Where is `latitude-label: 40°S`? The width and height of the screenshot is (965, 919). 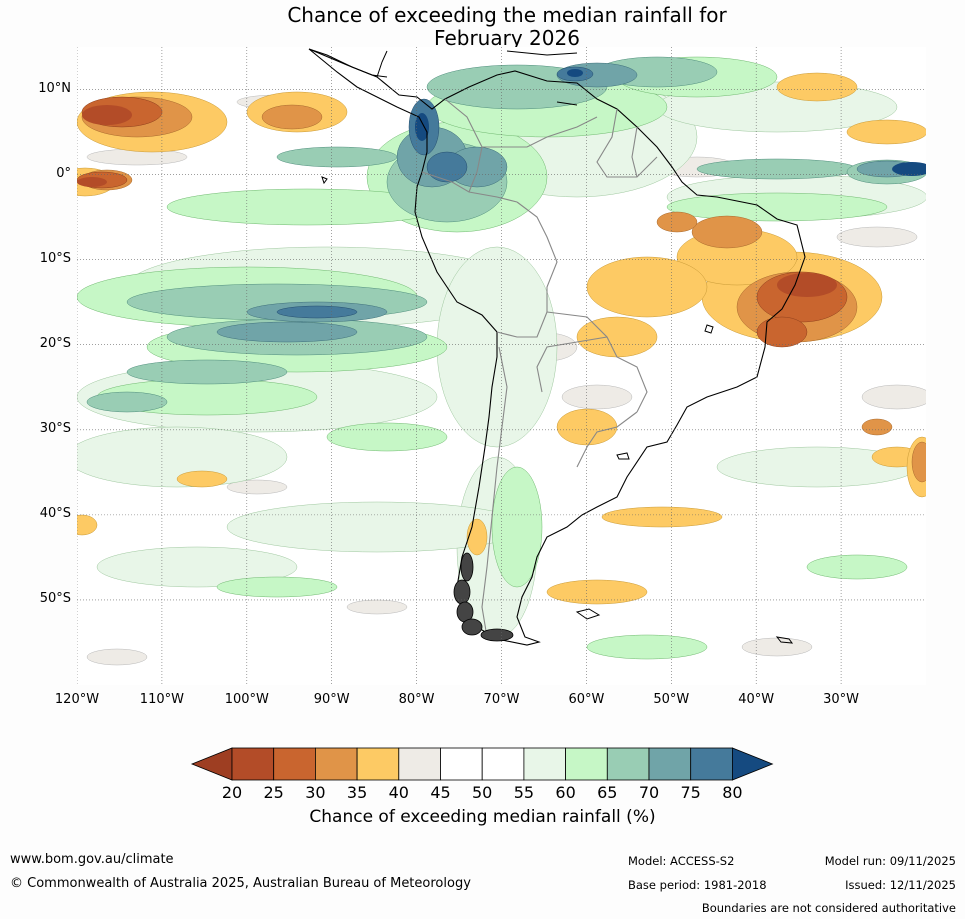
latitude-label: 40°S is located at coordinates (55, 513).